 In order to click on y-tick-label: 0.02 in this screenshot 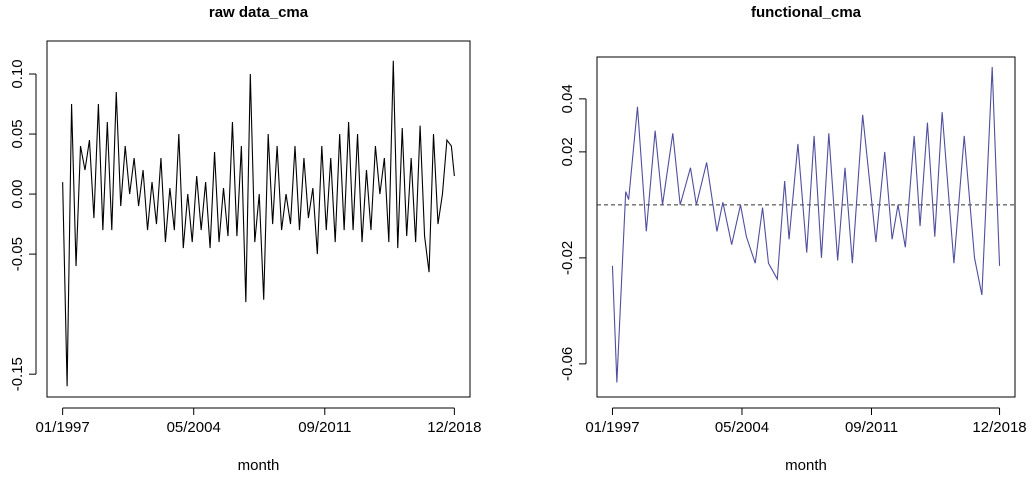, I will do `click(567, 151)`.